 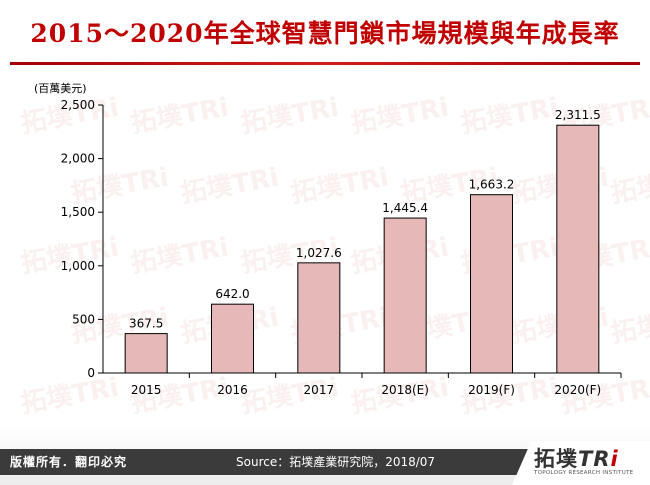 I want to click on company-logo: 拓墣TRi TOPOLOGY RESEARCH INSTITUTE, so click(x=589, y=463).